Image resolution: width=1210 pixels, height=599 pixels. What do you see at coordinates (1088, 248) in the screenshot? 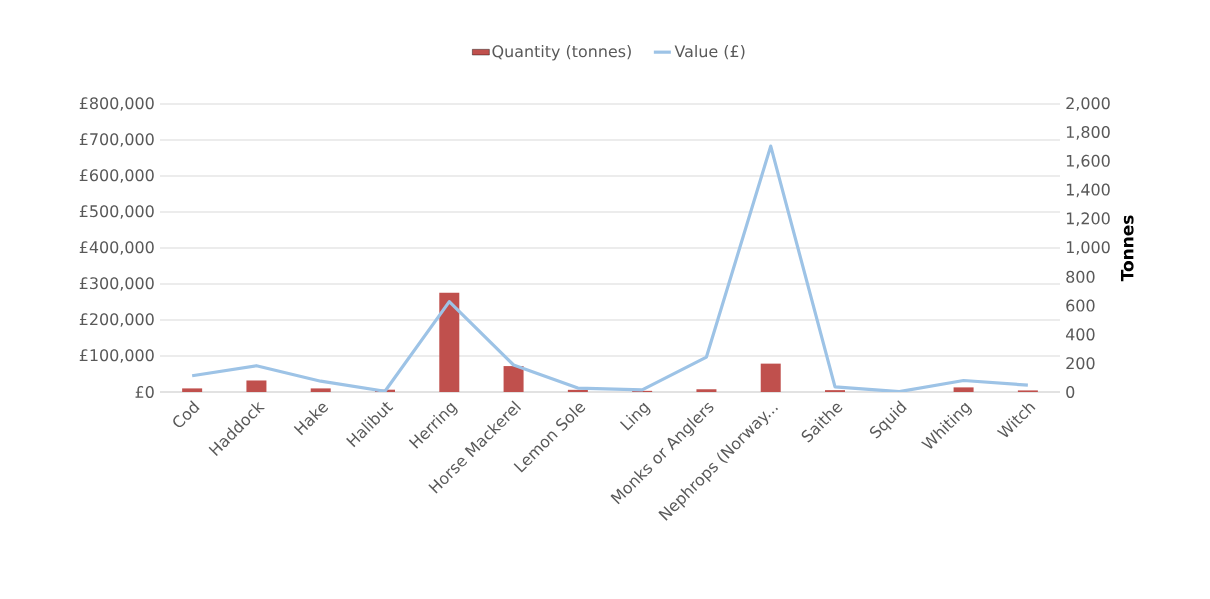
I see `y2-tick-label: 1,000` at bounding box center [1088, 248].